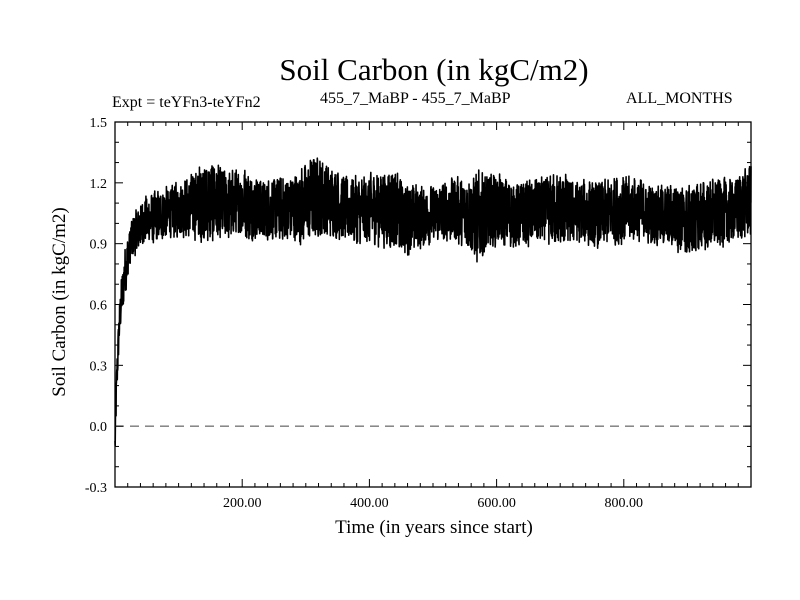  What do you see at coordinates (99, 184) in the screenshot?
I see `y-tick-label: 1.2` at bounding box center [99, 184].